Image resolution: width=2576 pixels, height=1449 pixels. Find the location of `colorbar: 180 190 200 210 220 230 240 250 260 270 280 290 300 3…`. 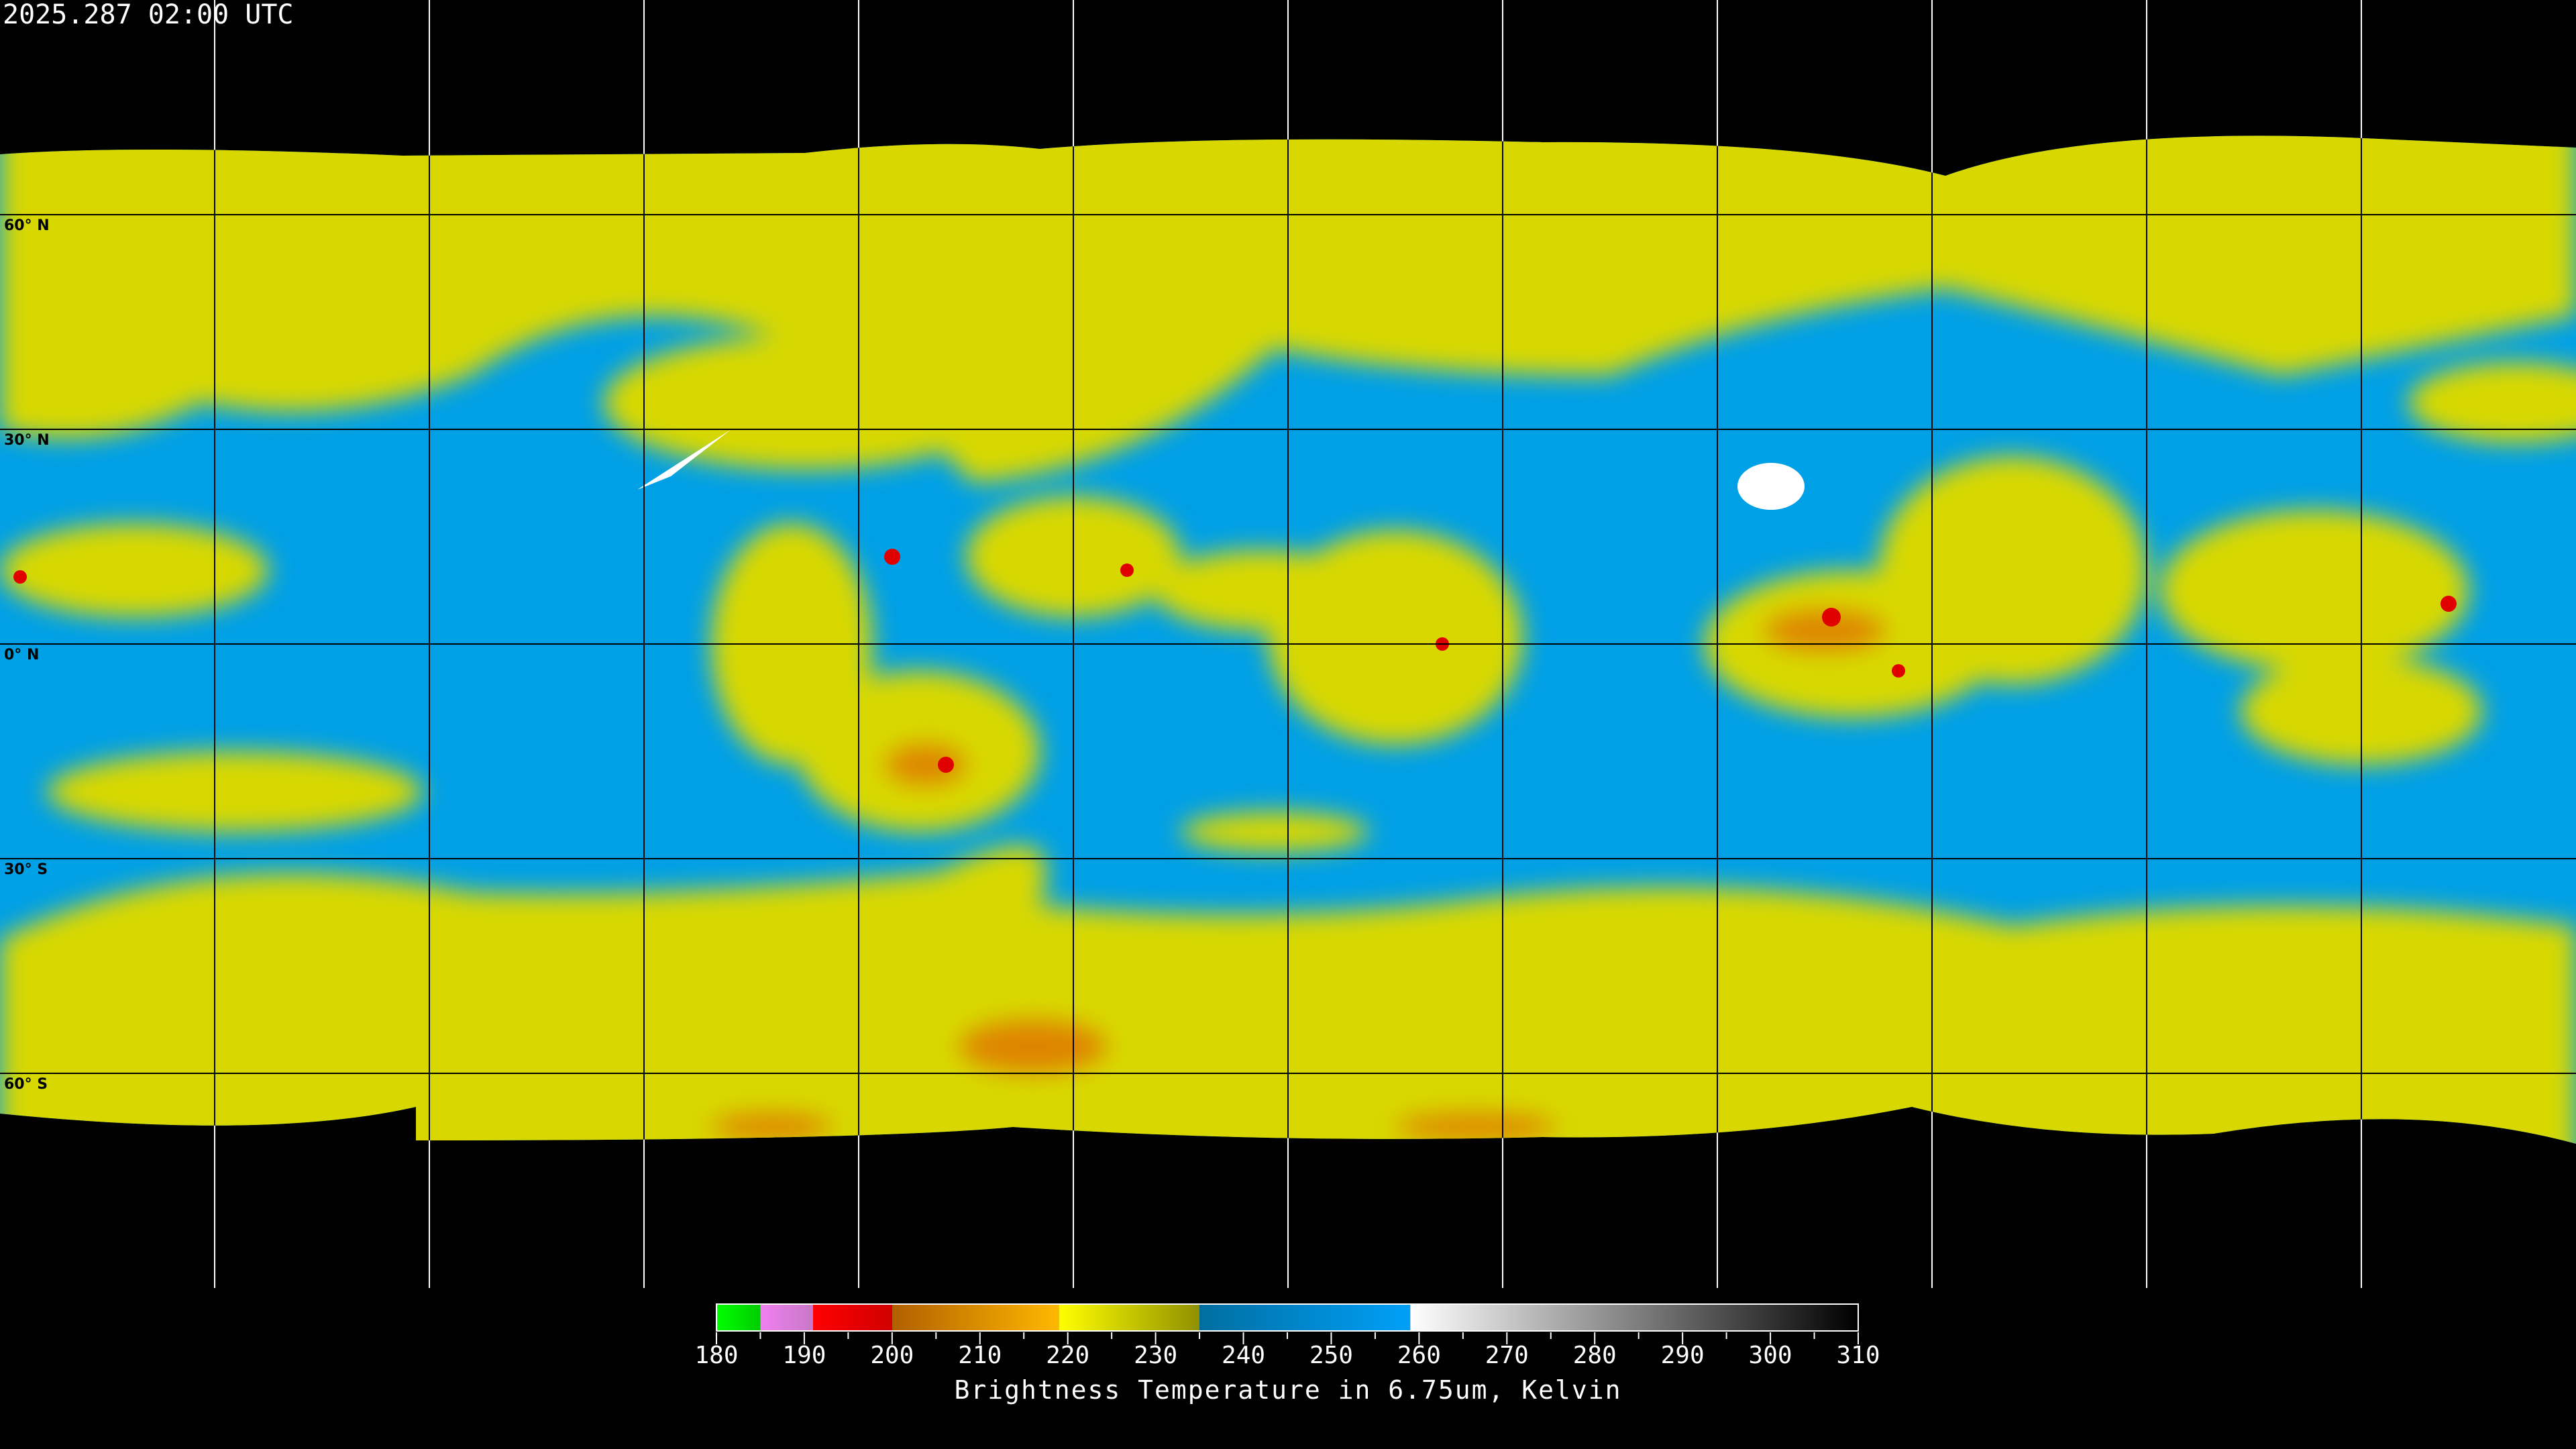

colorbar: 180 190 200 210 220 230 240 250 260 270 280 290 300 3… is located at coordinates (1287, 1336).